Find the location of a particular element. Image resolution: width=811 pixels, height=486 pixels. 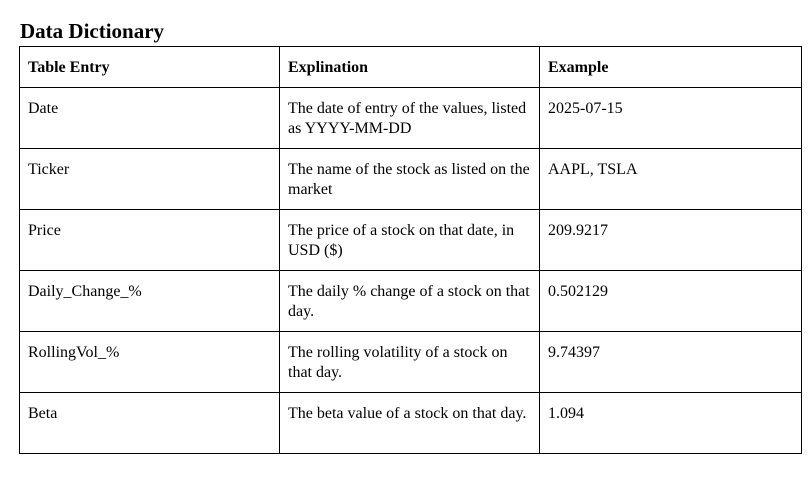

table-header-row: Table Entry Explination Example is located at coordinates (410, 67).